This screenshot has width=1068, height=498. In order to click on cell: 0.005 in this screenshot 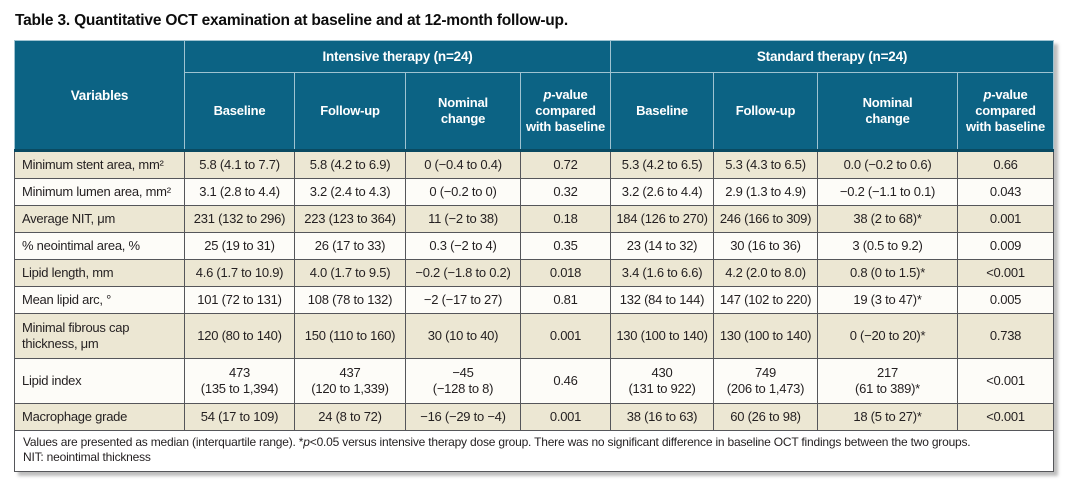, I will do `click(1006, 300)`.